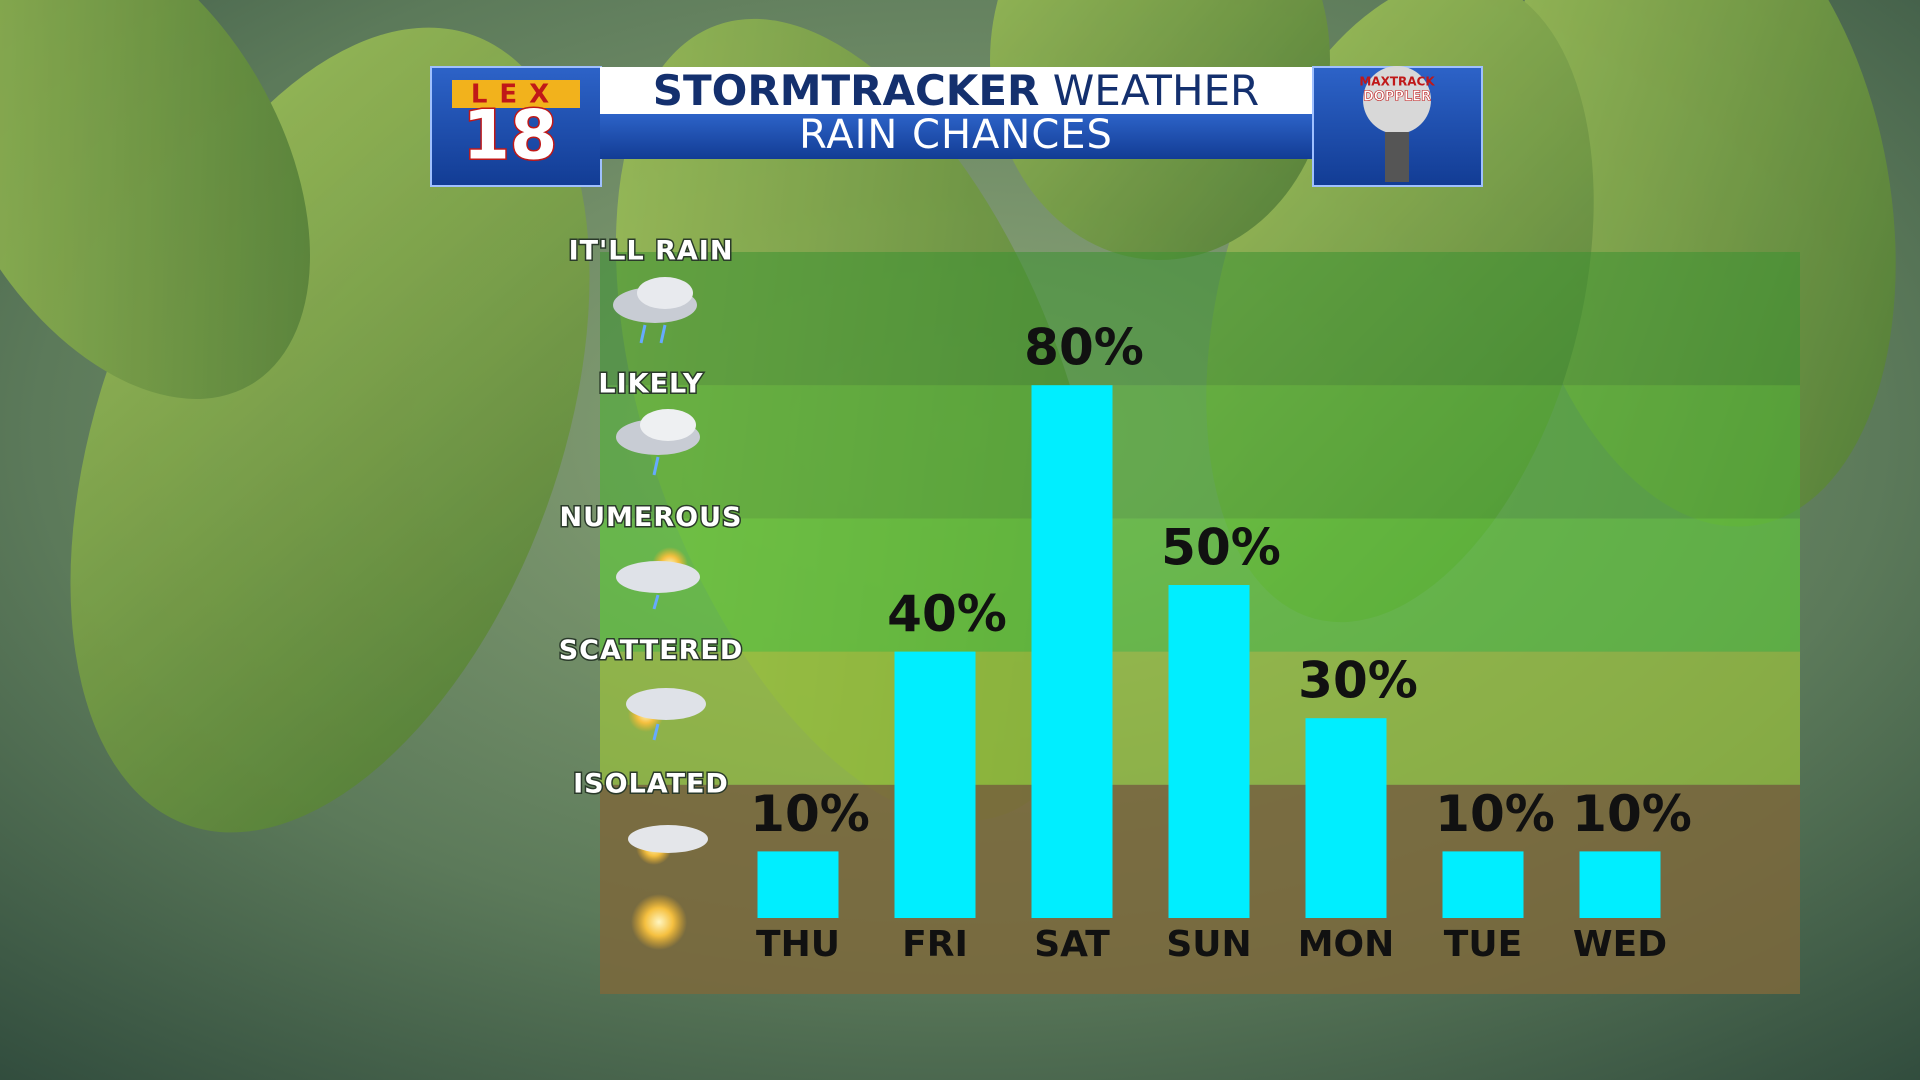  What do you see at coordinates (1397, 82) in the screenshot?
I see `radar-line1: MAXTRACK` at bounding box center [1397, 82].